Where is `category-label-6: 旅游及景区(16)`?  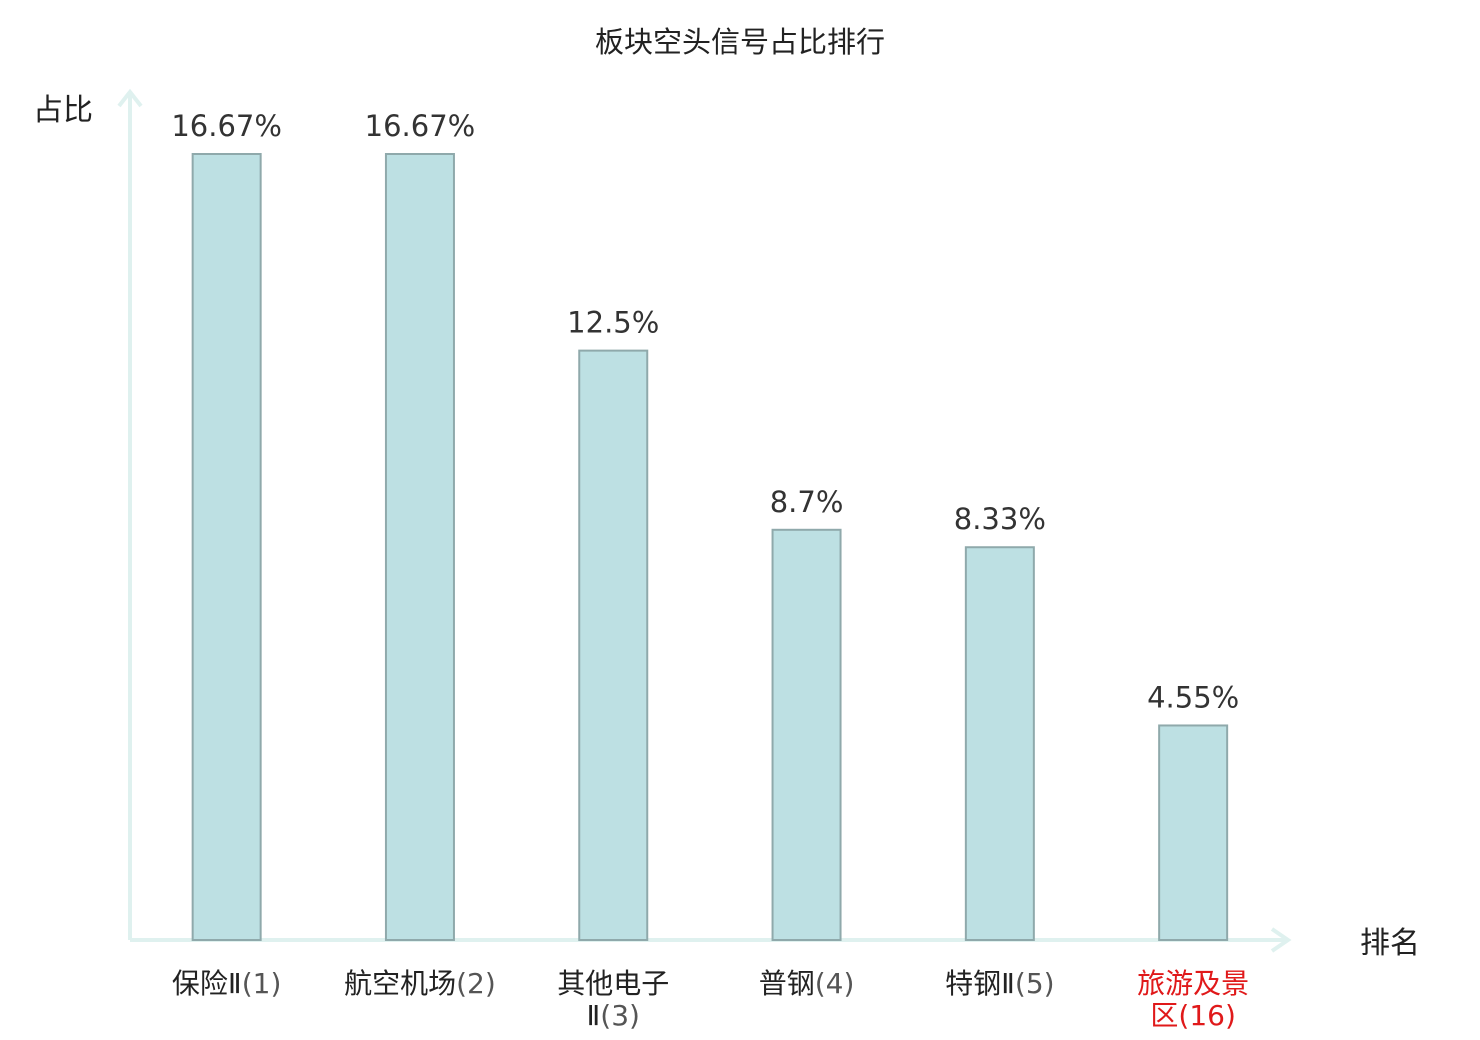
category-label-6: 旅游及景区(16) is located at coordinates (1193, 999).